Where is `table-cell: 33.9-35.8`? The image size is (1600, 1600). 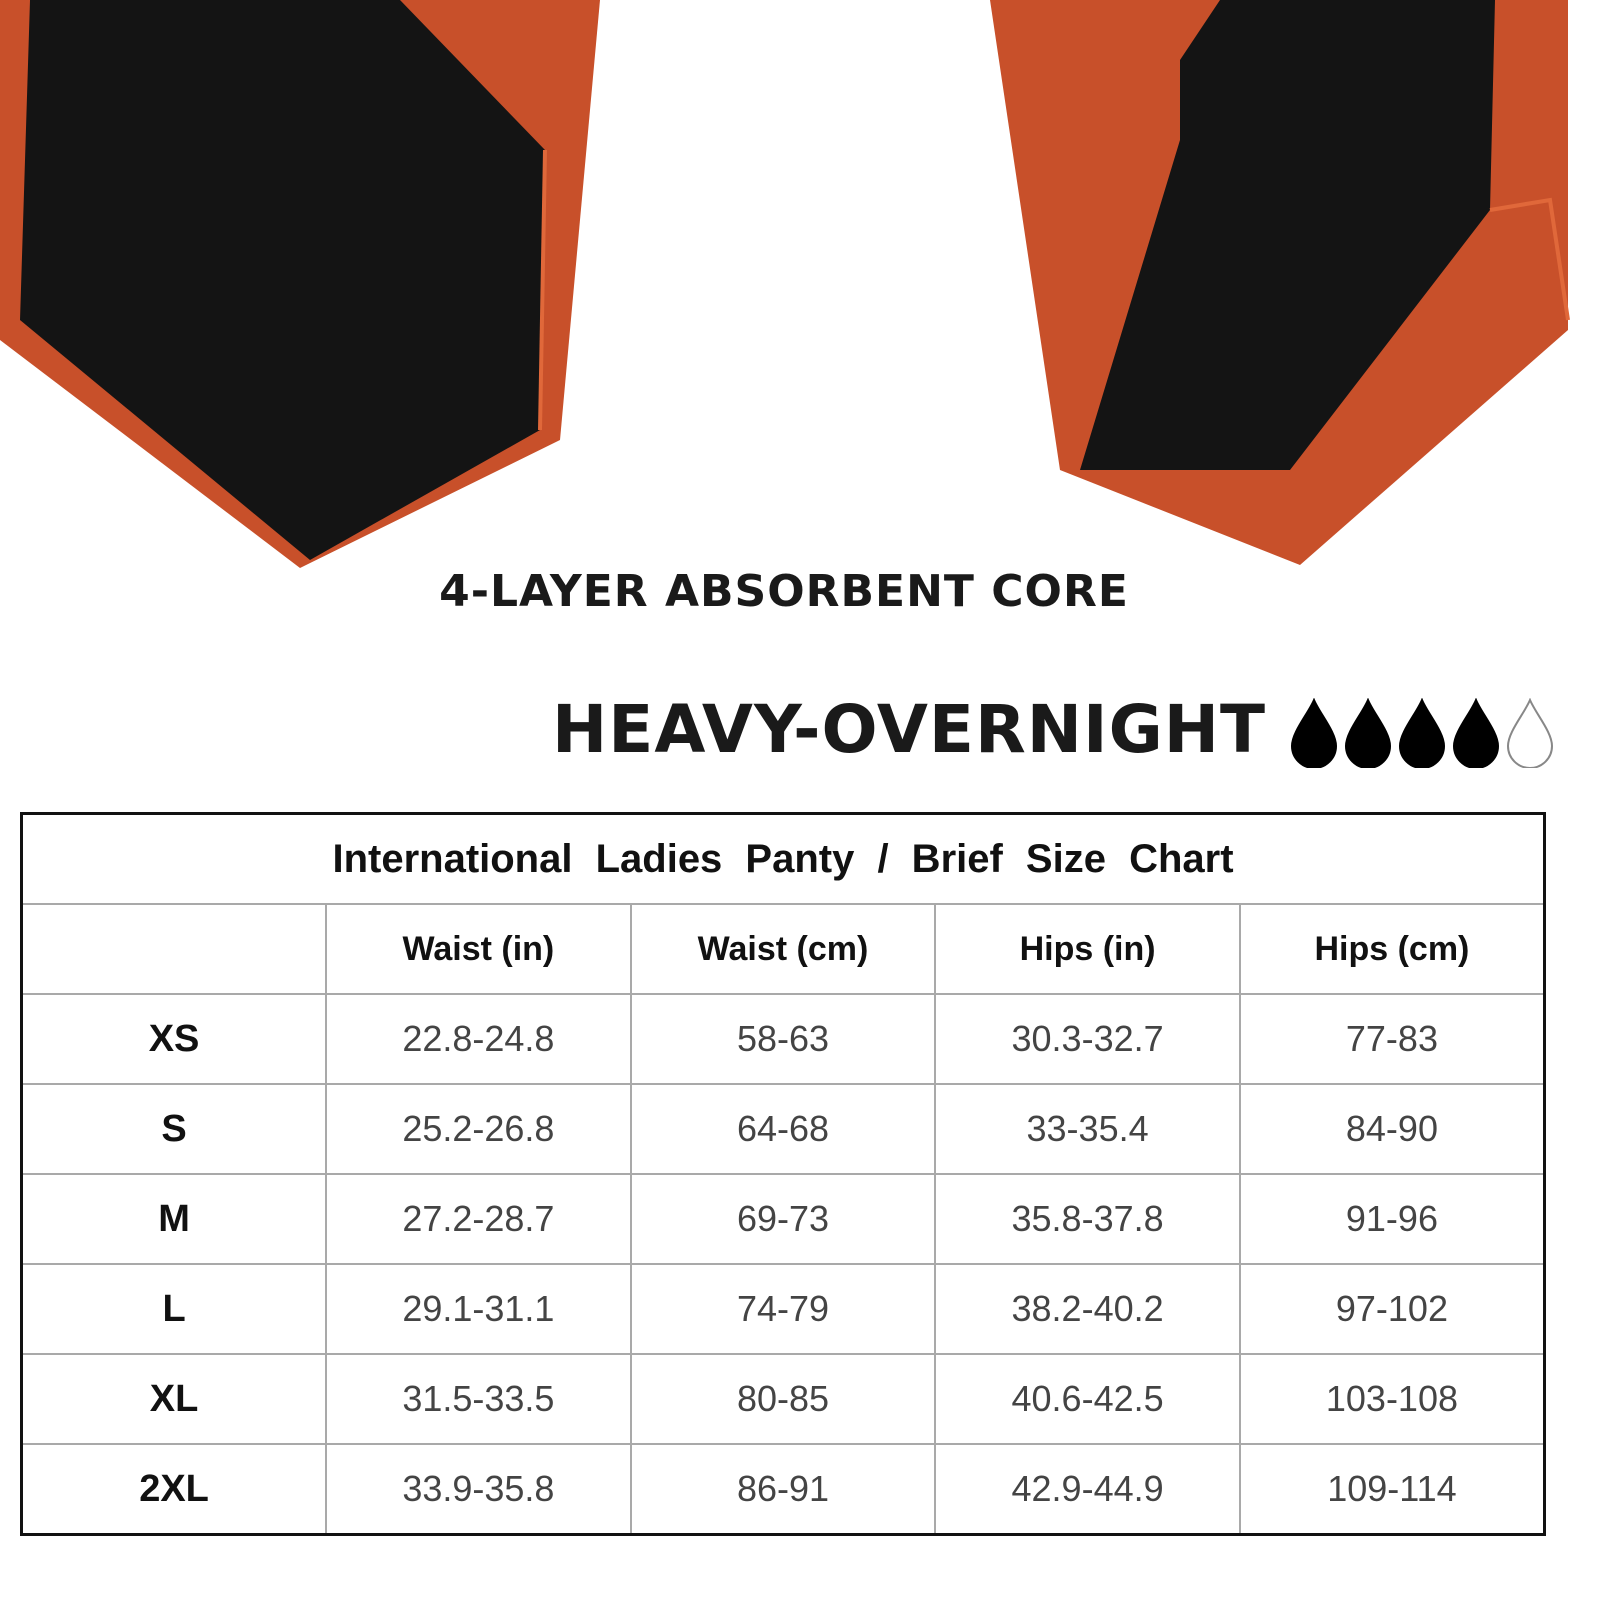
table-cell: 33.9-35.8 is located at coordinates (478, 1489).